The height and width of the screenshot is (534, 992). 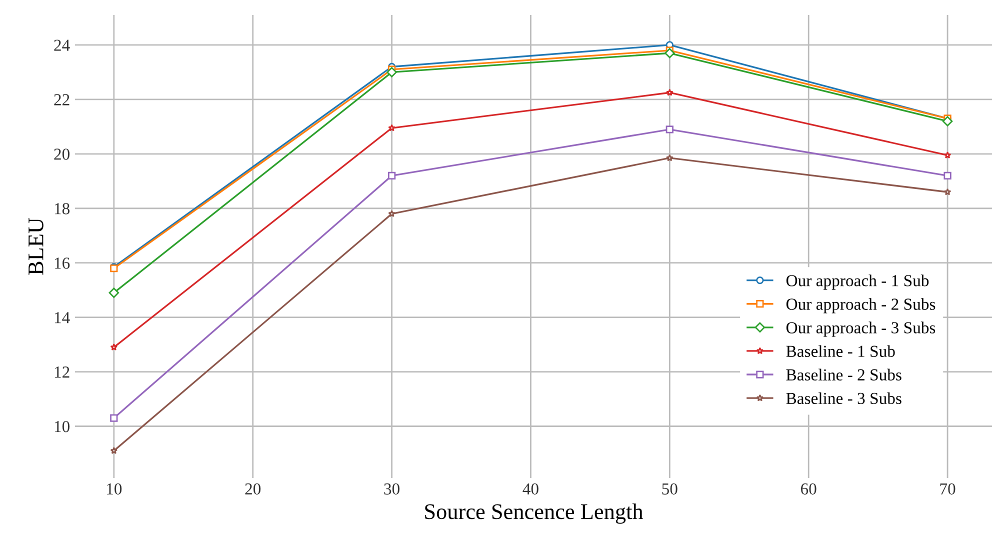 What do you see at coordinates (844, 374) in the screenshot?
I see `legend-label: Baseline - 2 Subs` at bounding box center [844, 374].